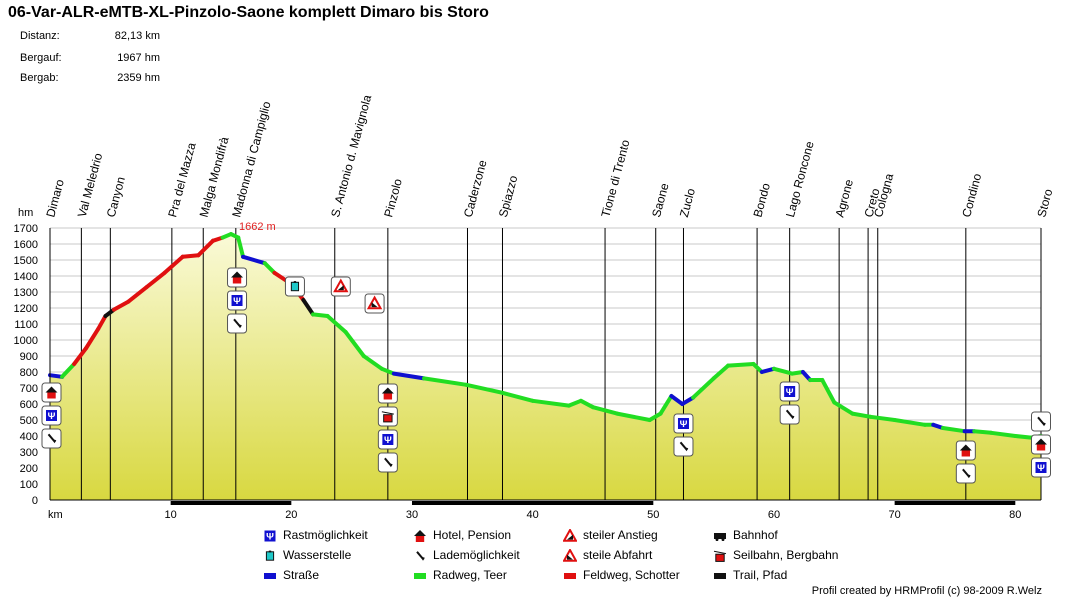 The height and width of the screenshot is (600, 1090). What do you see at coordinates (270, 576) in the screenshot?
I see `road-icon` at bounding box center [270, 576].